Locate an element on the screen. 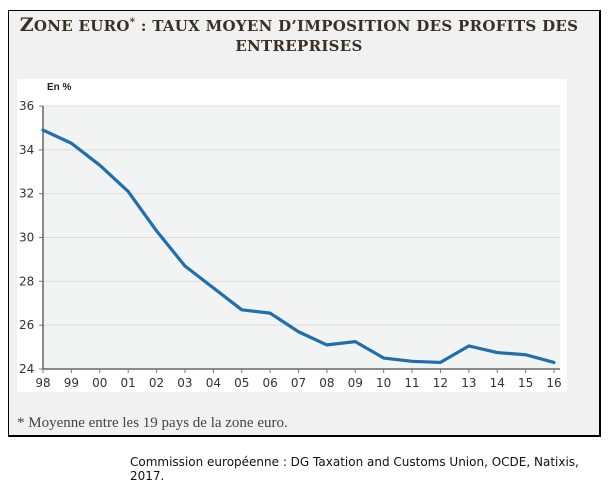 The image size is (608, 483). x-tick-label: 06 is located at coordinates (269, 383).